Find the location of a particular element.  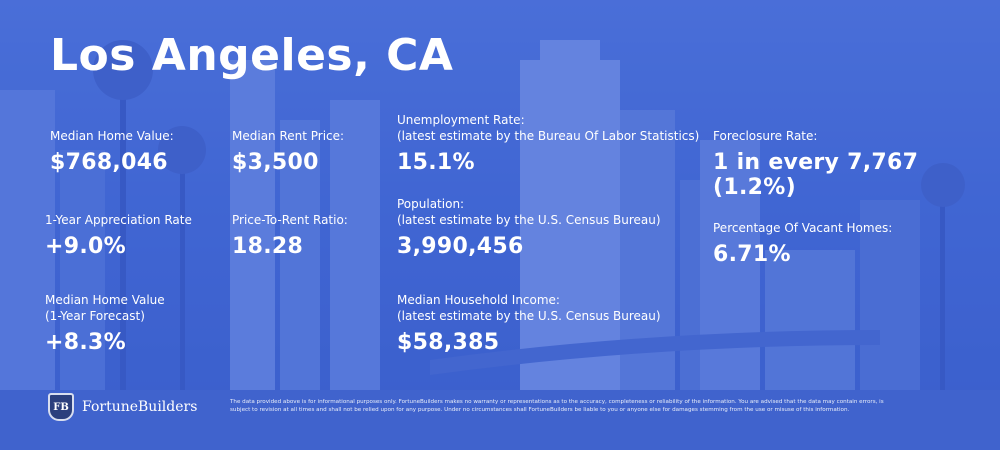

stat-value: $58,385 is located at coordinates (448, 342).